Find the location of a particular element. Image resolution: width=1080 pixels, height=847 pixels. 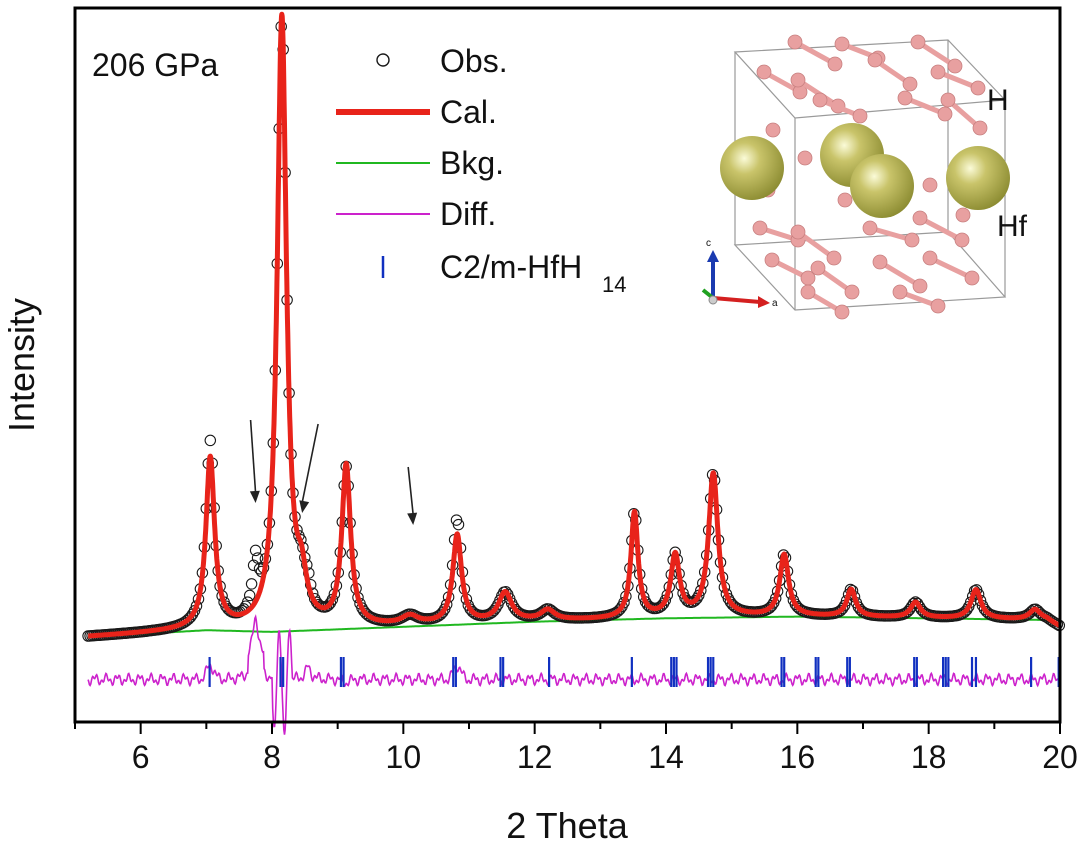

x-axis-title: 2 Theta is located at coordinates (567, 825).